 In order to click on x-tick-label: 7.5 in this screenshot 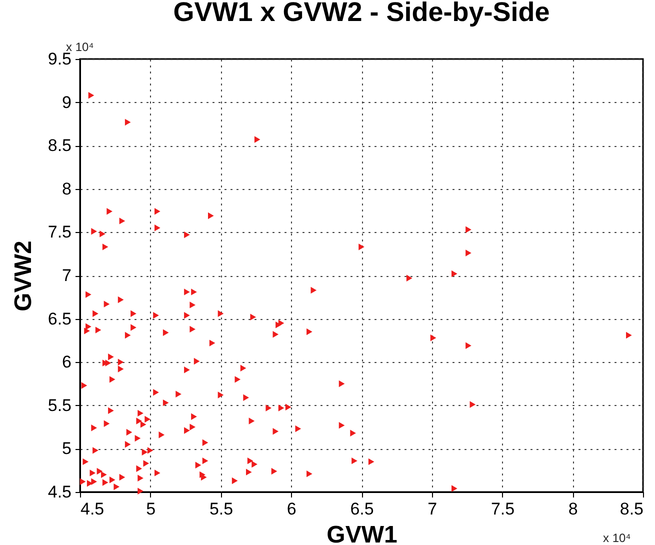, I will do `click(502, 509)`.